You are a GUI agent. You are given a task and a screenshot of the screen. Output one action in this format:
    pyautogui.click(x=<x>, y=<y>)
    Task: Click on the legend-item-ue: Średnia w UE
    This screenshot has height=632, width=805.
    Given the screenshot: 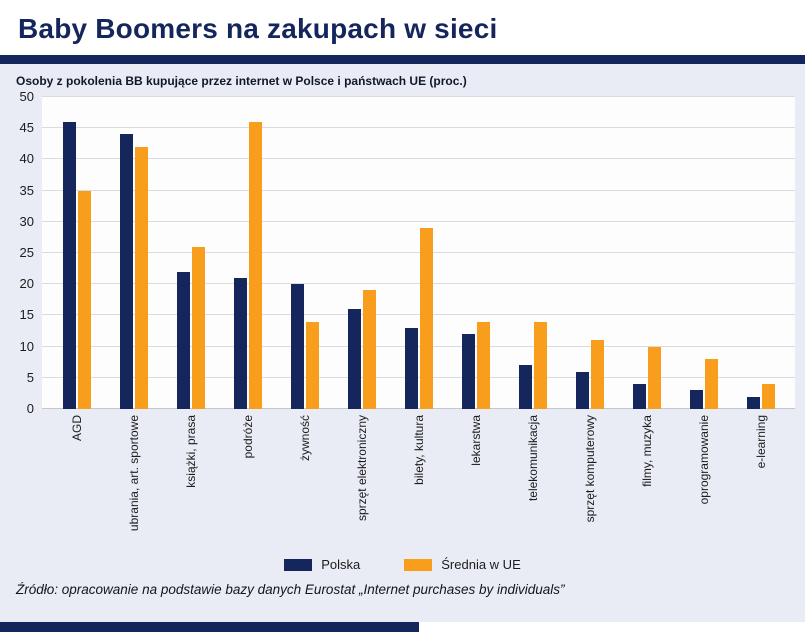 What is the action you would take?
    pyautogui.click(x=462, y=564)
    